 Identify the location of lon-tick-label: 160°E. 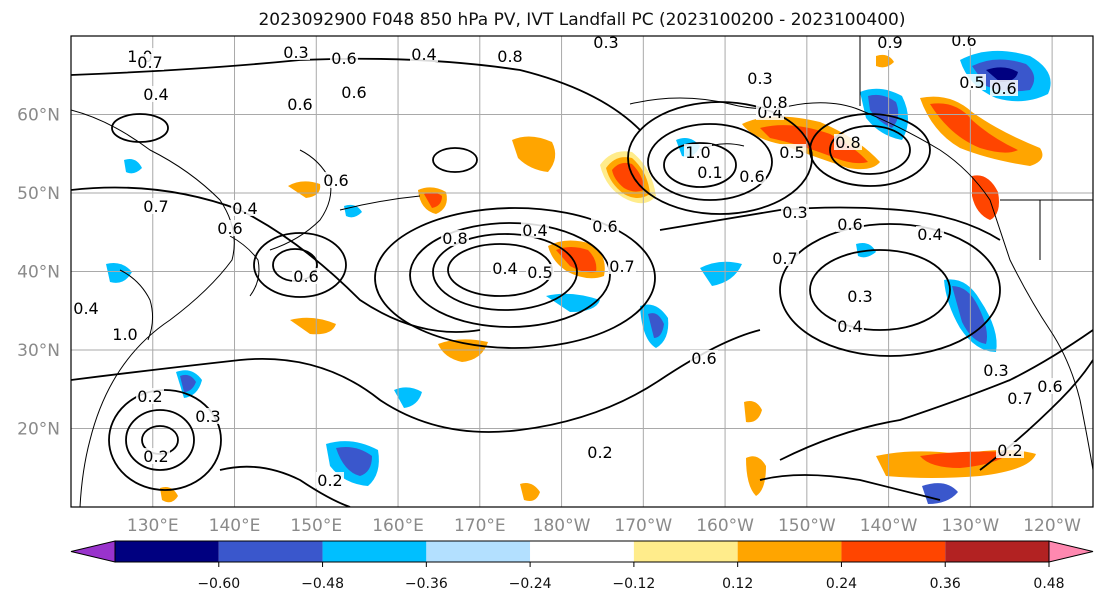
(398, 526).